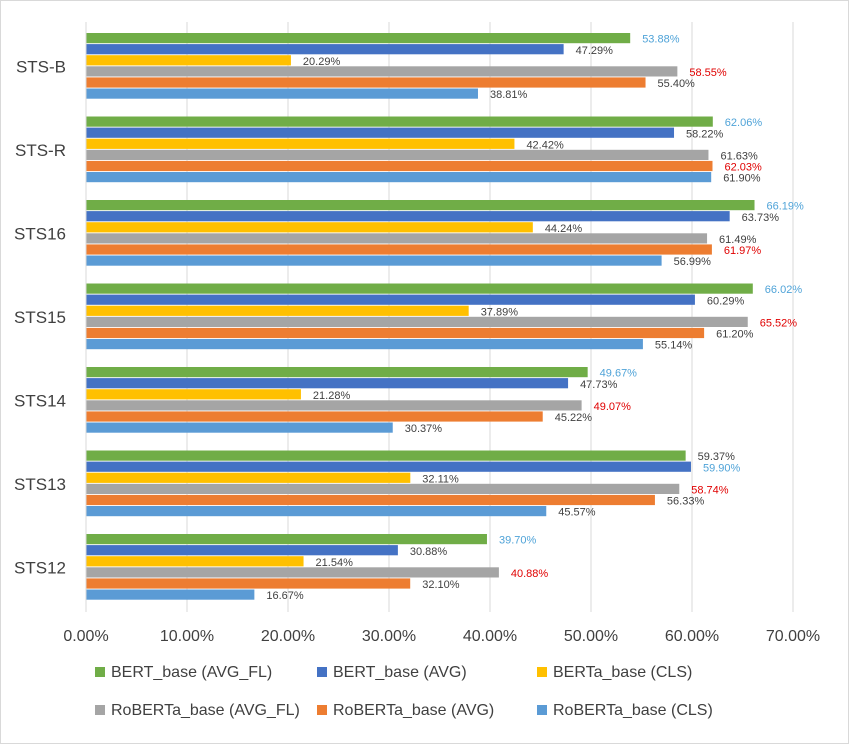  What do you see at coordinates (717, 457) in the screenshot?
I see `data-label: 59.37%` at bounding box center [717, 457].